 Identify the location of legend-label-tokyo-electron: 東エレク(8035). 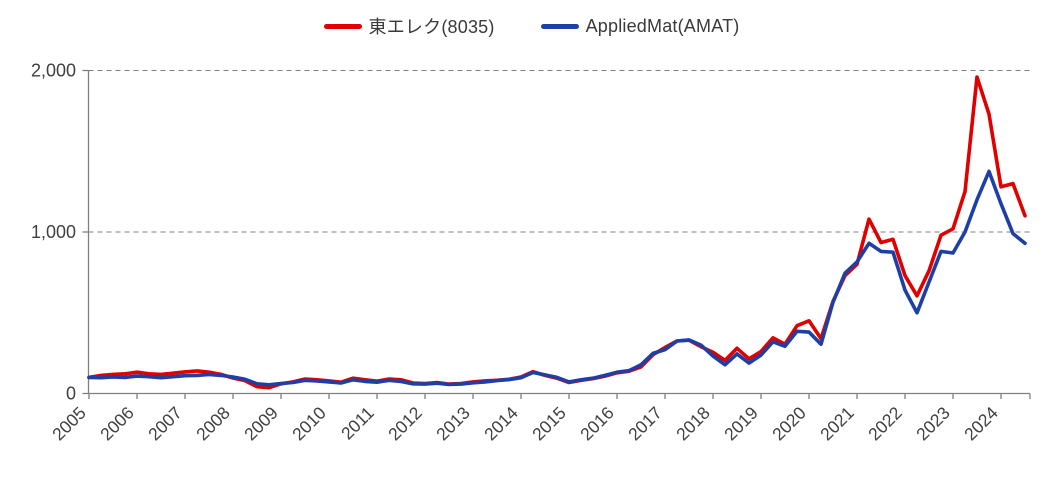
(431, 27).